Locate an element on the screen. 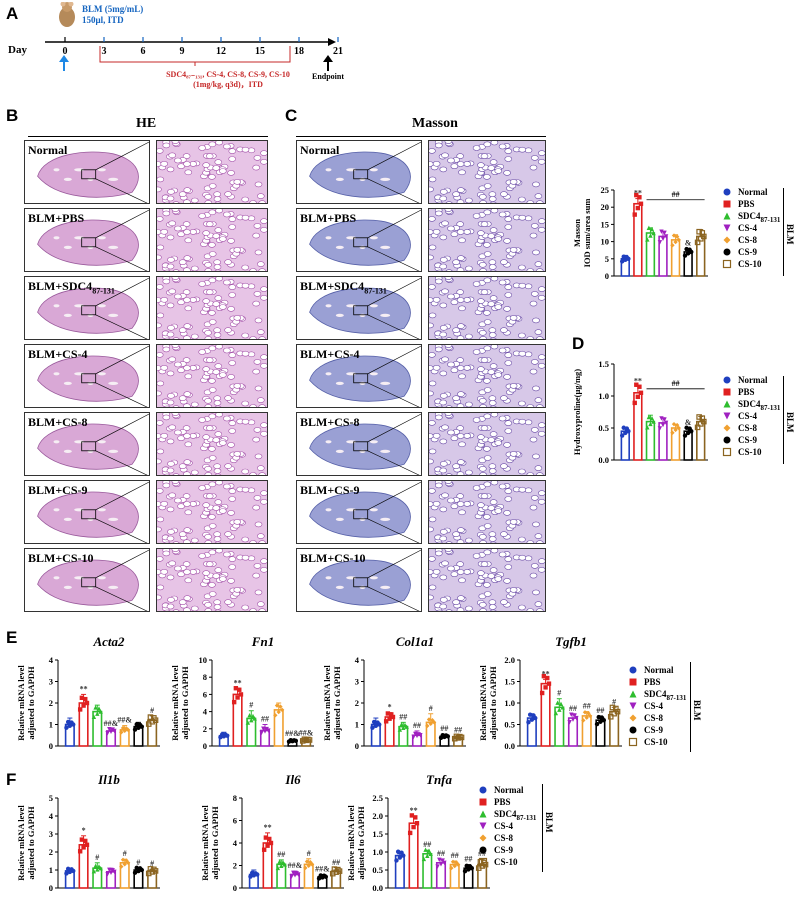 The width and height of the screenshot is (800, 897). timeline-axis: 0 3 6 9 12 15 18 21 is located at coordinates (194, 51).